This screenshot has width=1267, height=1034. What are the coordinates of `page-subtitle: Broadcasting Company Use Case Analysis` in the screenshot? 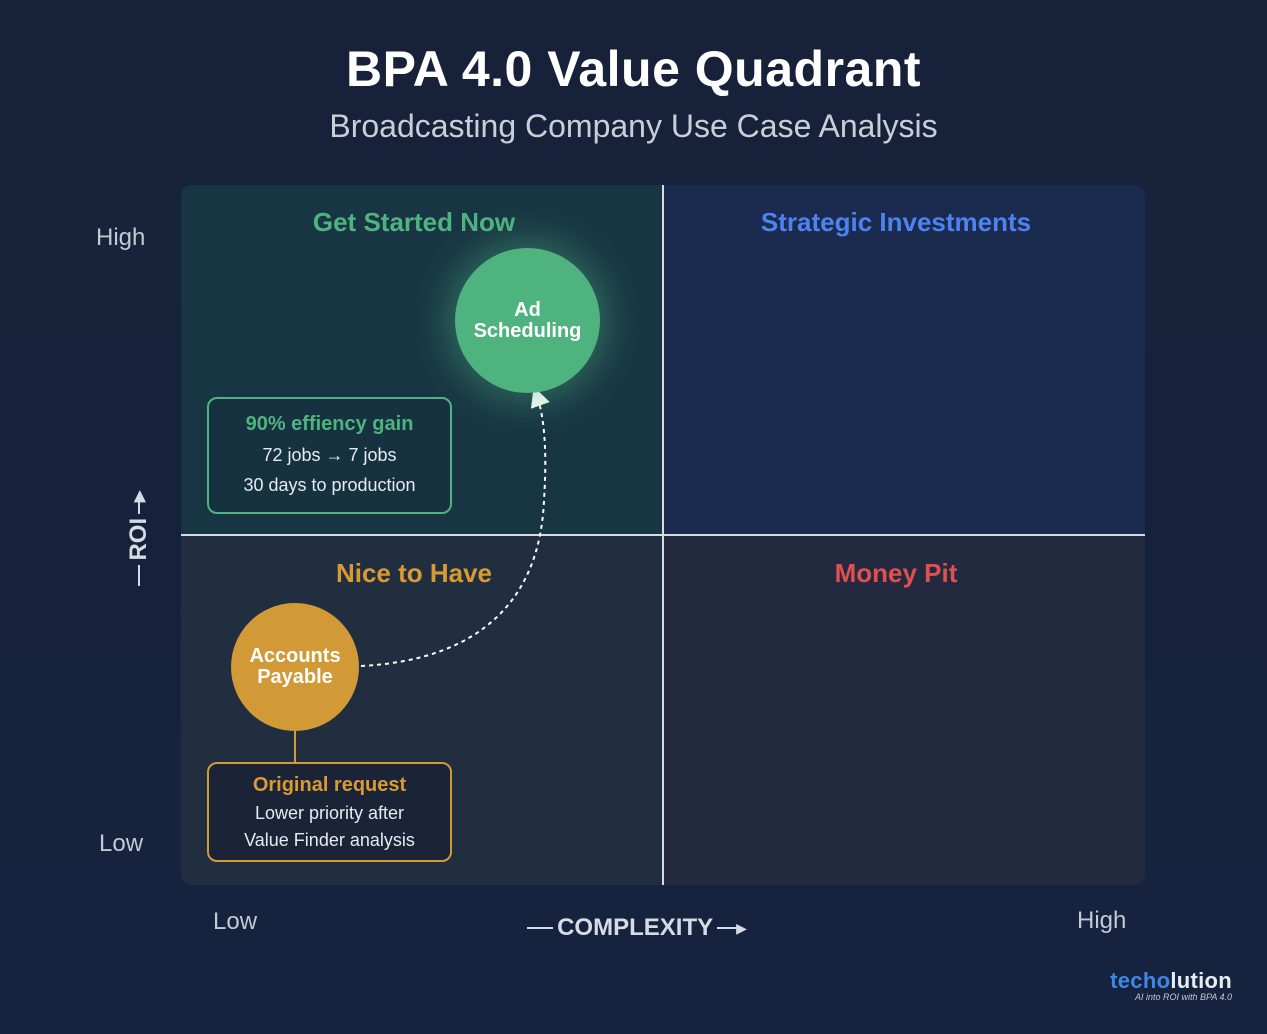 It's located at (633, 126).